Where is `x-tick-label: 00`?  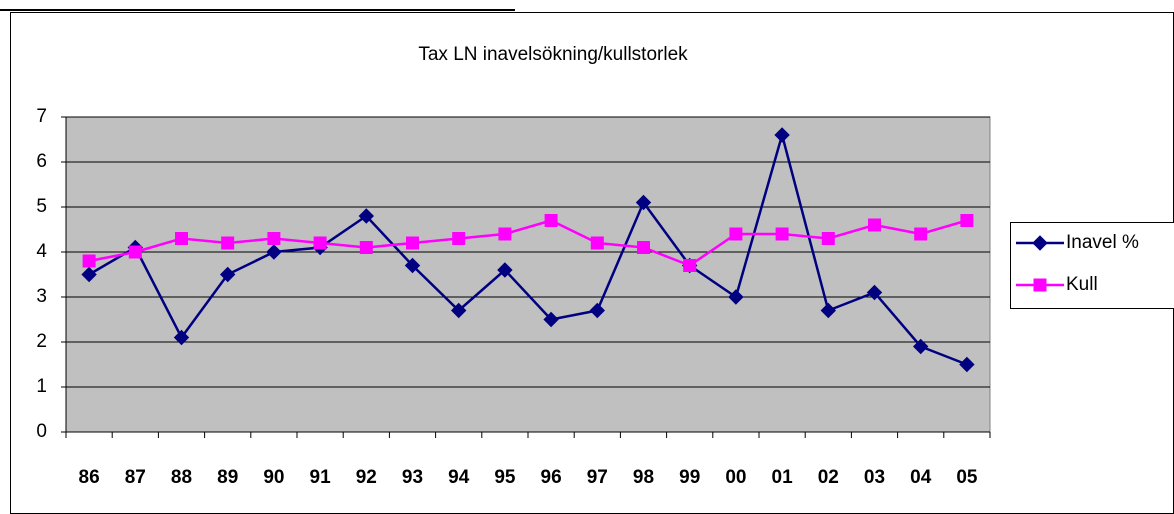 x-tick-label: 00 is located at coordinates (735, 477).